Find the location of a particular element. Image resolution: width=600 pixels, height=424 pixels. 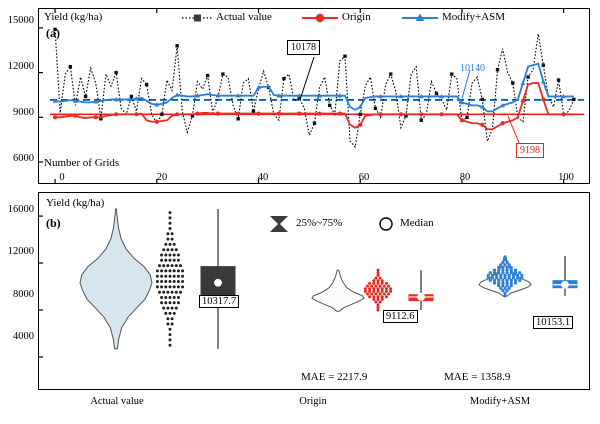

panel-a-xtick-100: 100 is located at coordinates (566, 177).